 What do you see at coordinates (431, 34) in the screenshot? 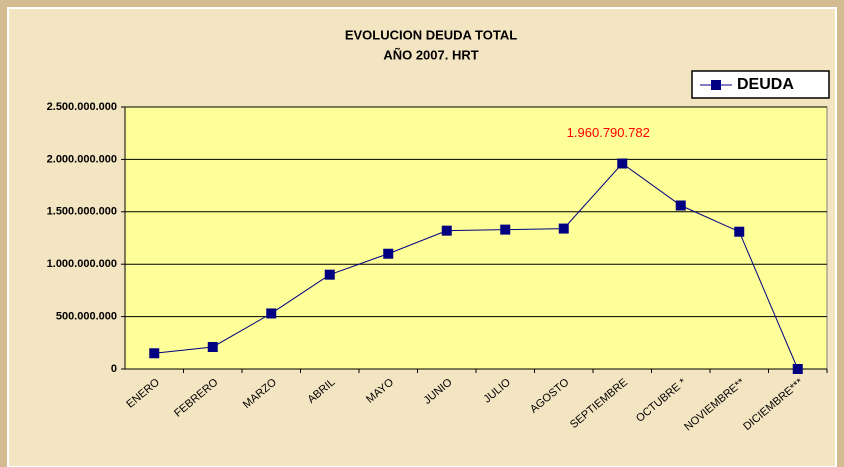
I see `chart-title: EVOLUCION DEUDA TOTAL` at bounding box center [431, 34].